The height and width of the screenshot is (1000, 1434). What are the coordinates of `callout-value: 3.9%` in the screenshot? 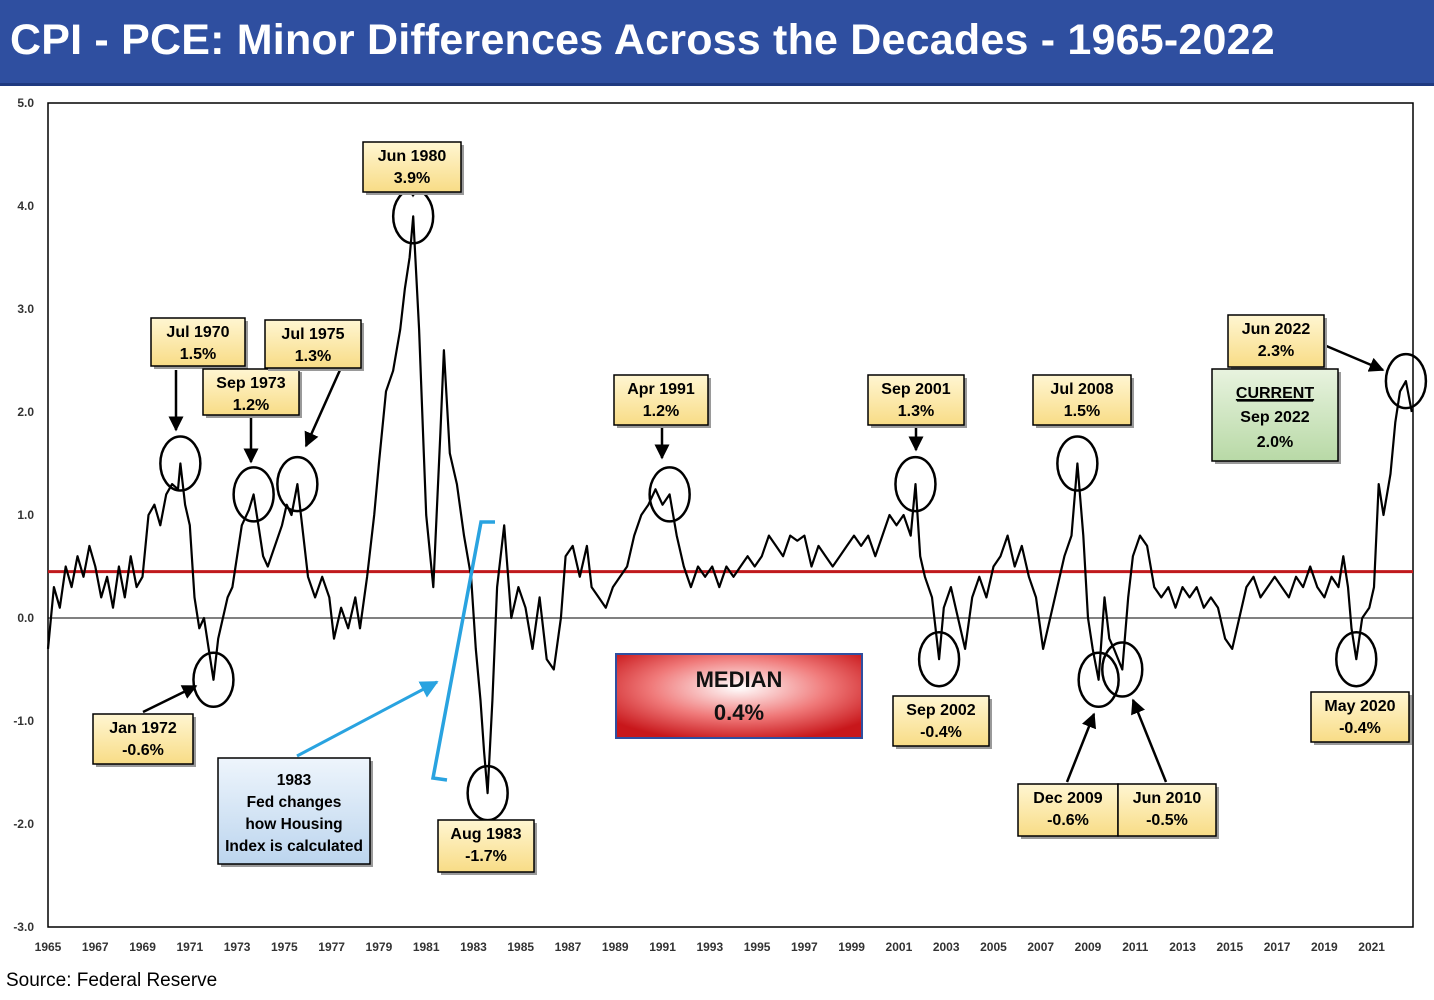 It's located at (412, 178).